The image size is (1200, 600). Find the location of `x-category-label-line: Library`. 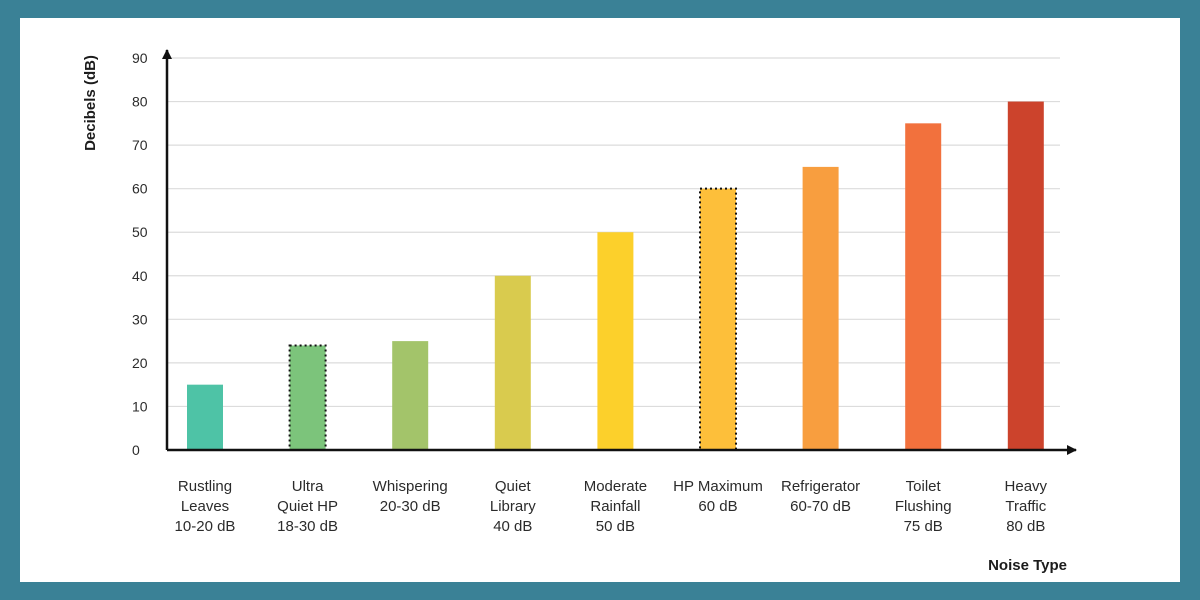

x-category-label-line: Library is located at coordinates (513, 506).